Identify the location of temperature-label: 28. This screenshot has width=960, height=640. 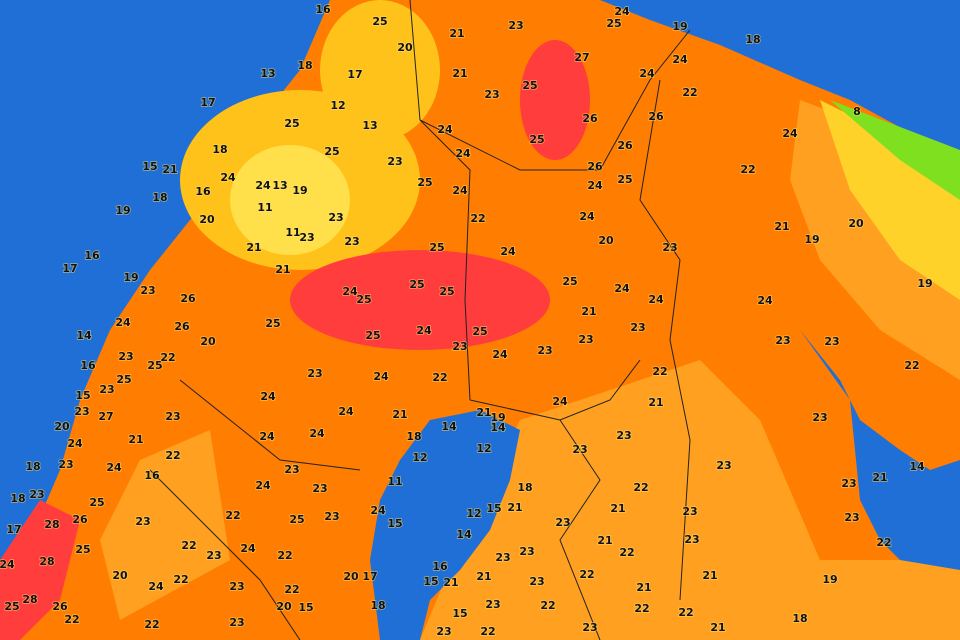
(46, 561).